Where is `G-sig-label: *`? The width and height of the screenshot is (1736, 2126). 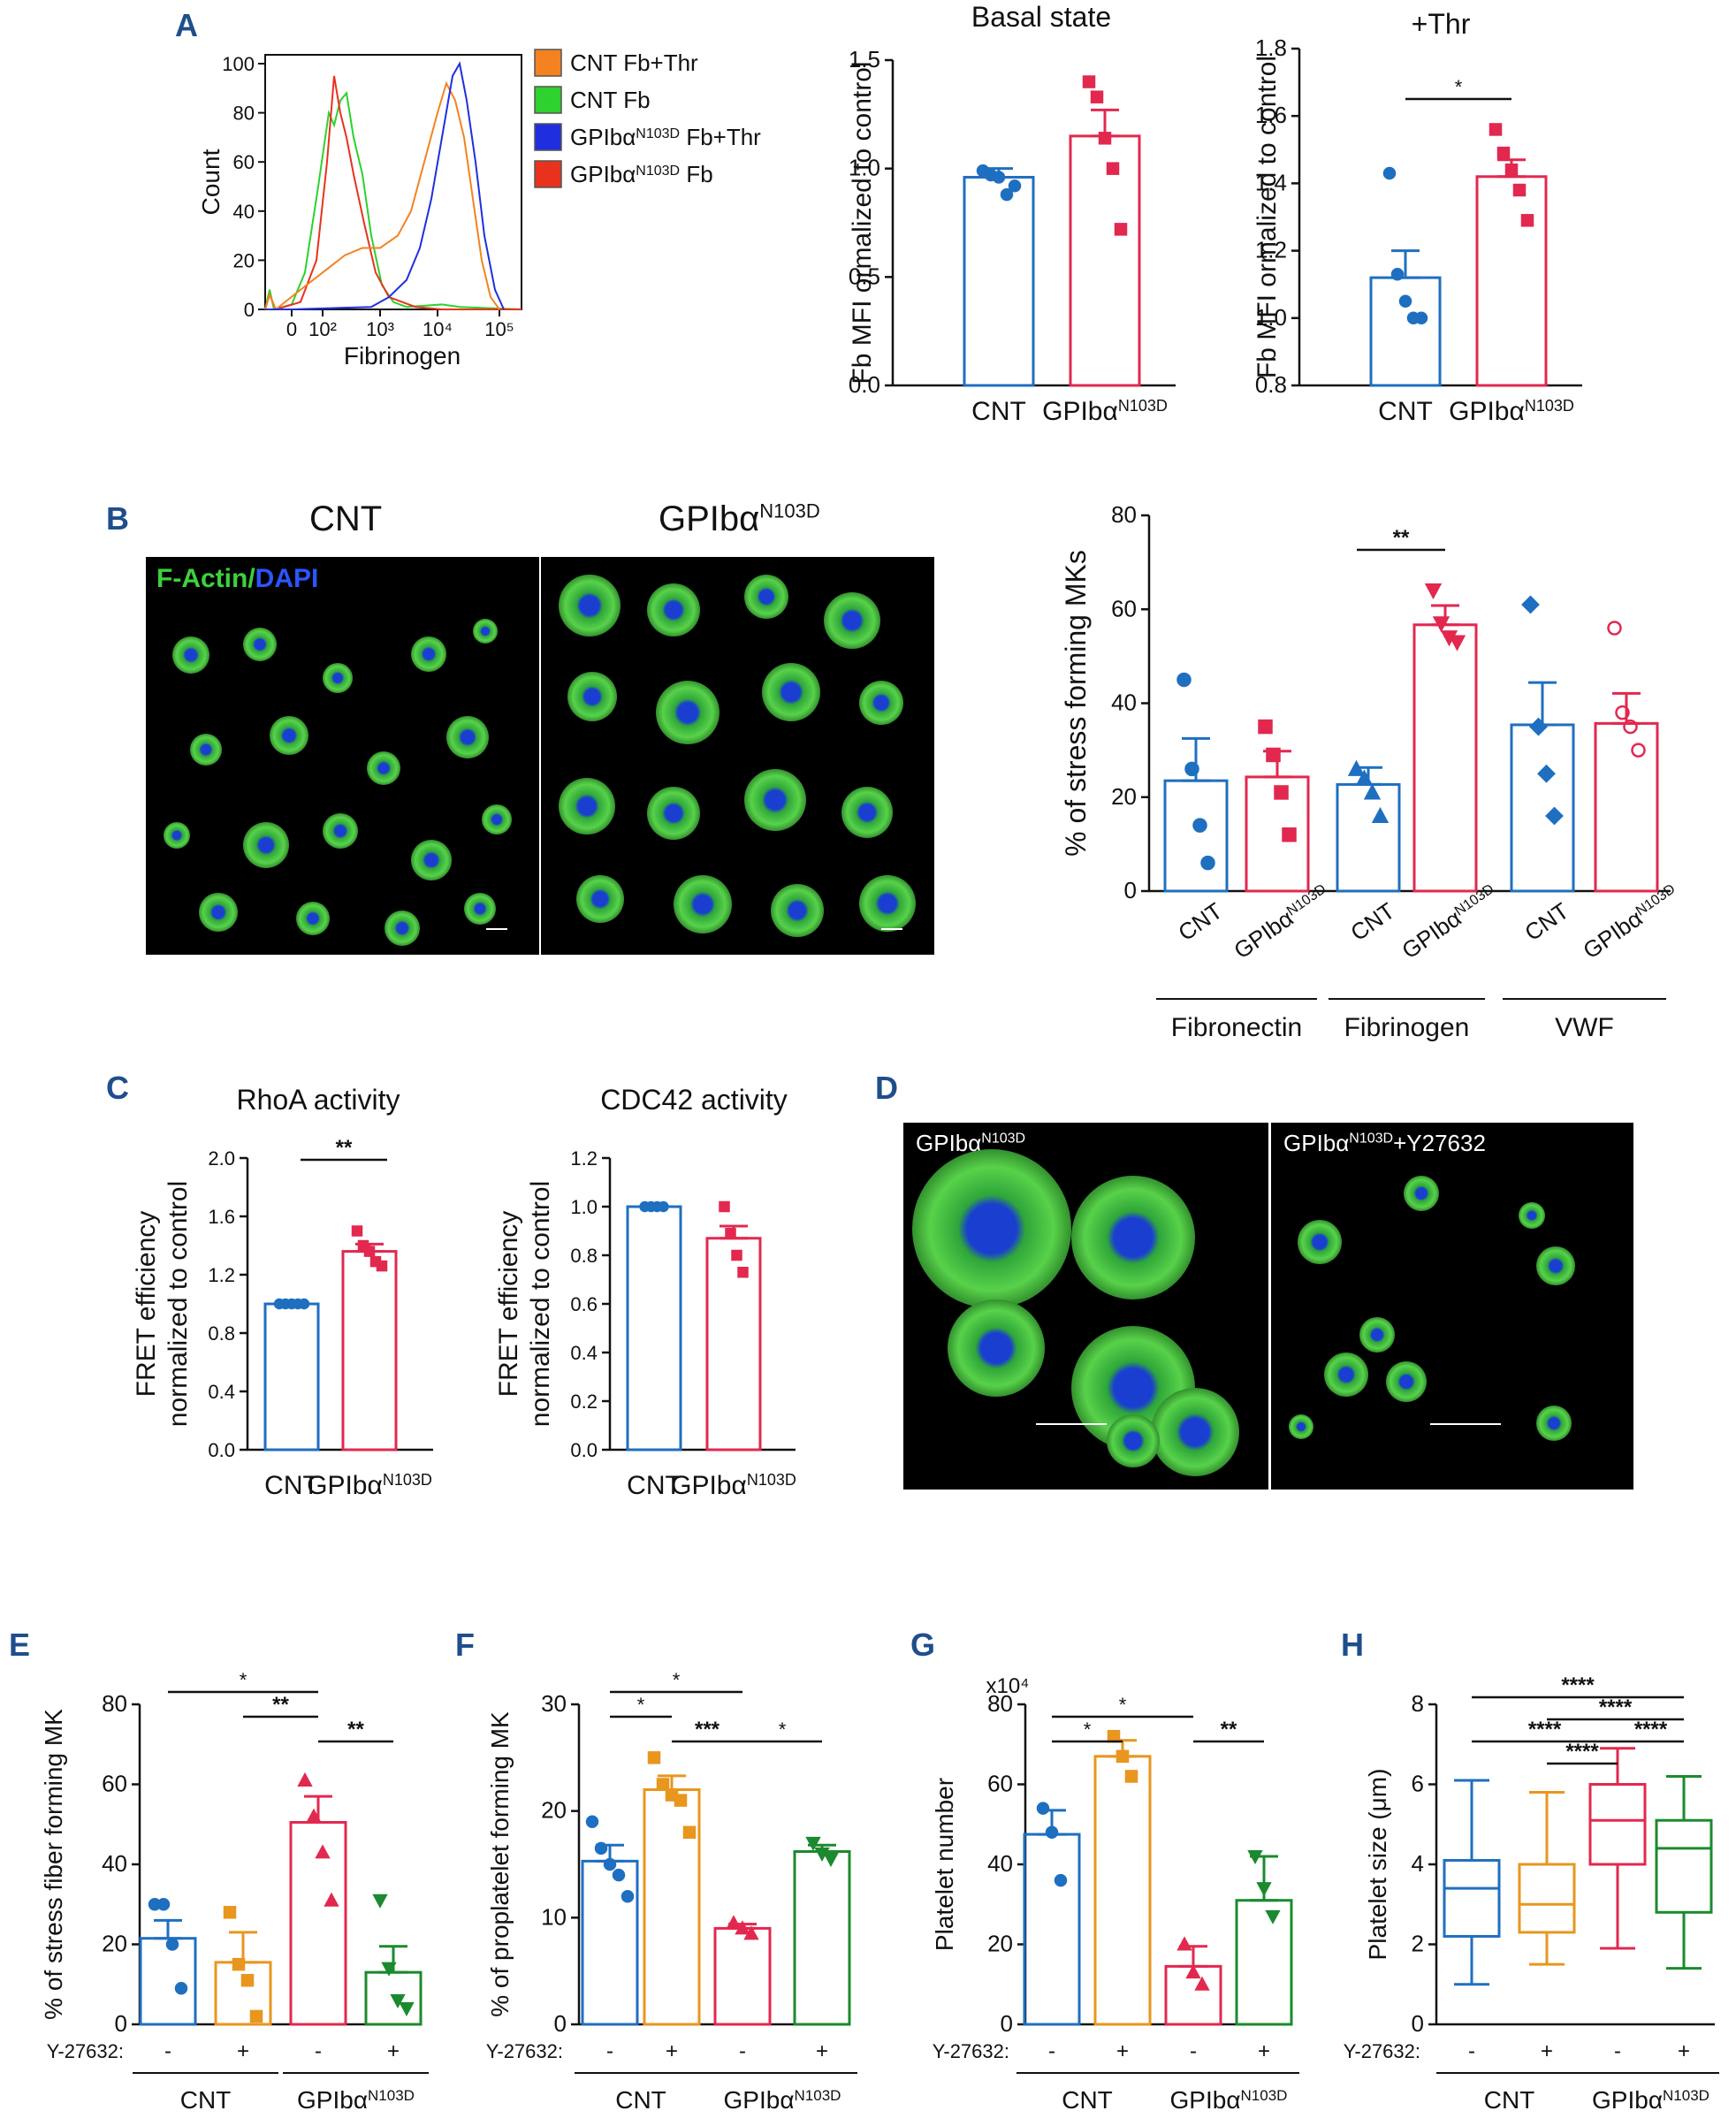 G-sig-label: * is located at coordinates (1088, 1729).